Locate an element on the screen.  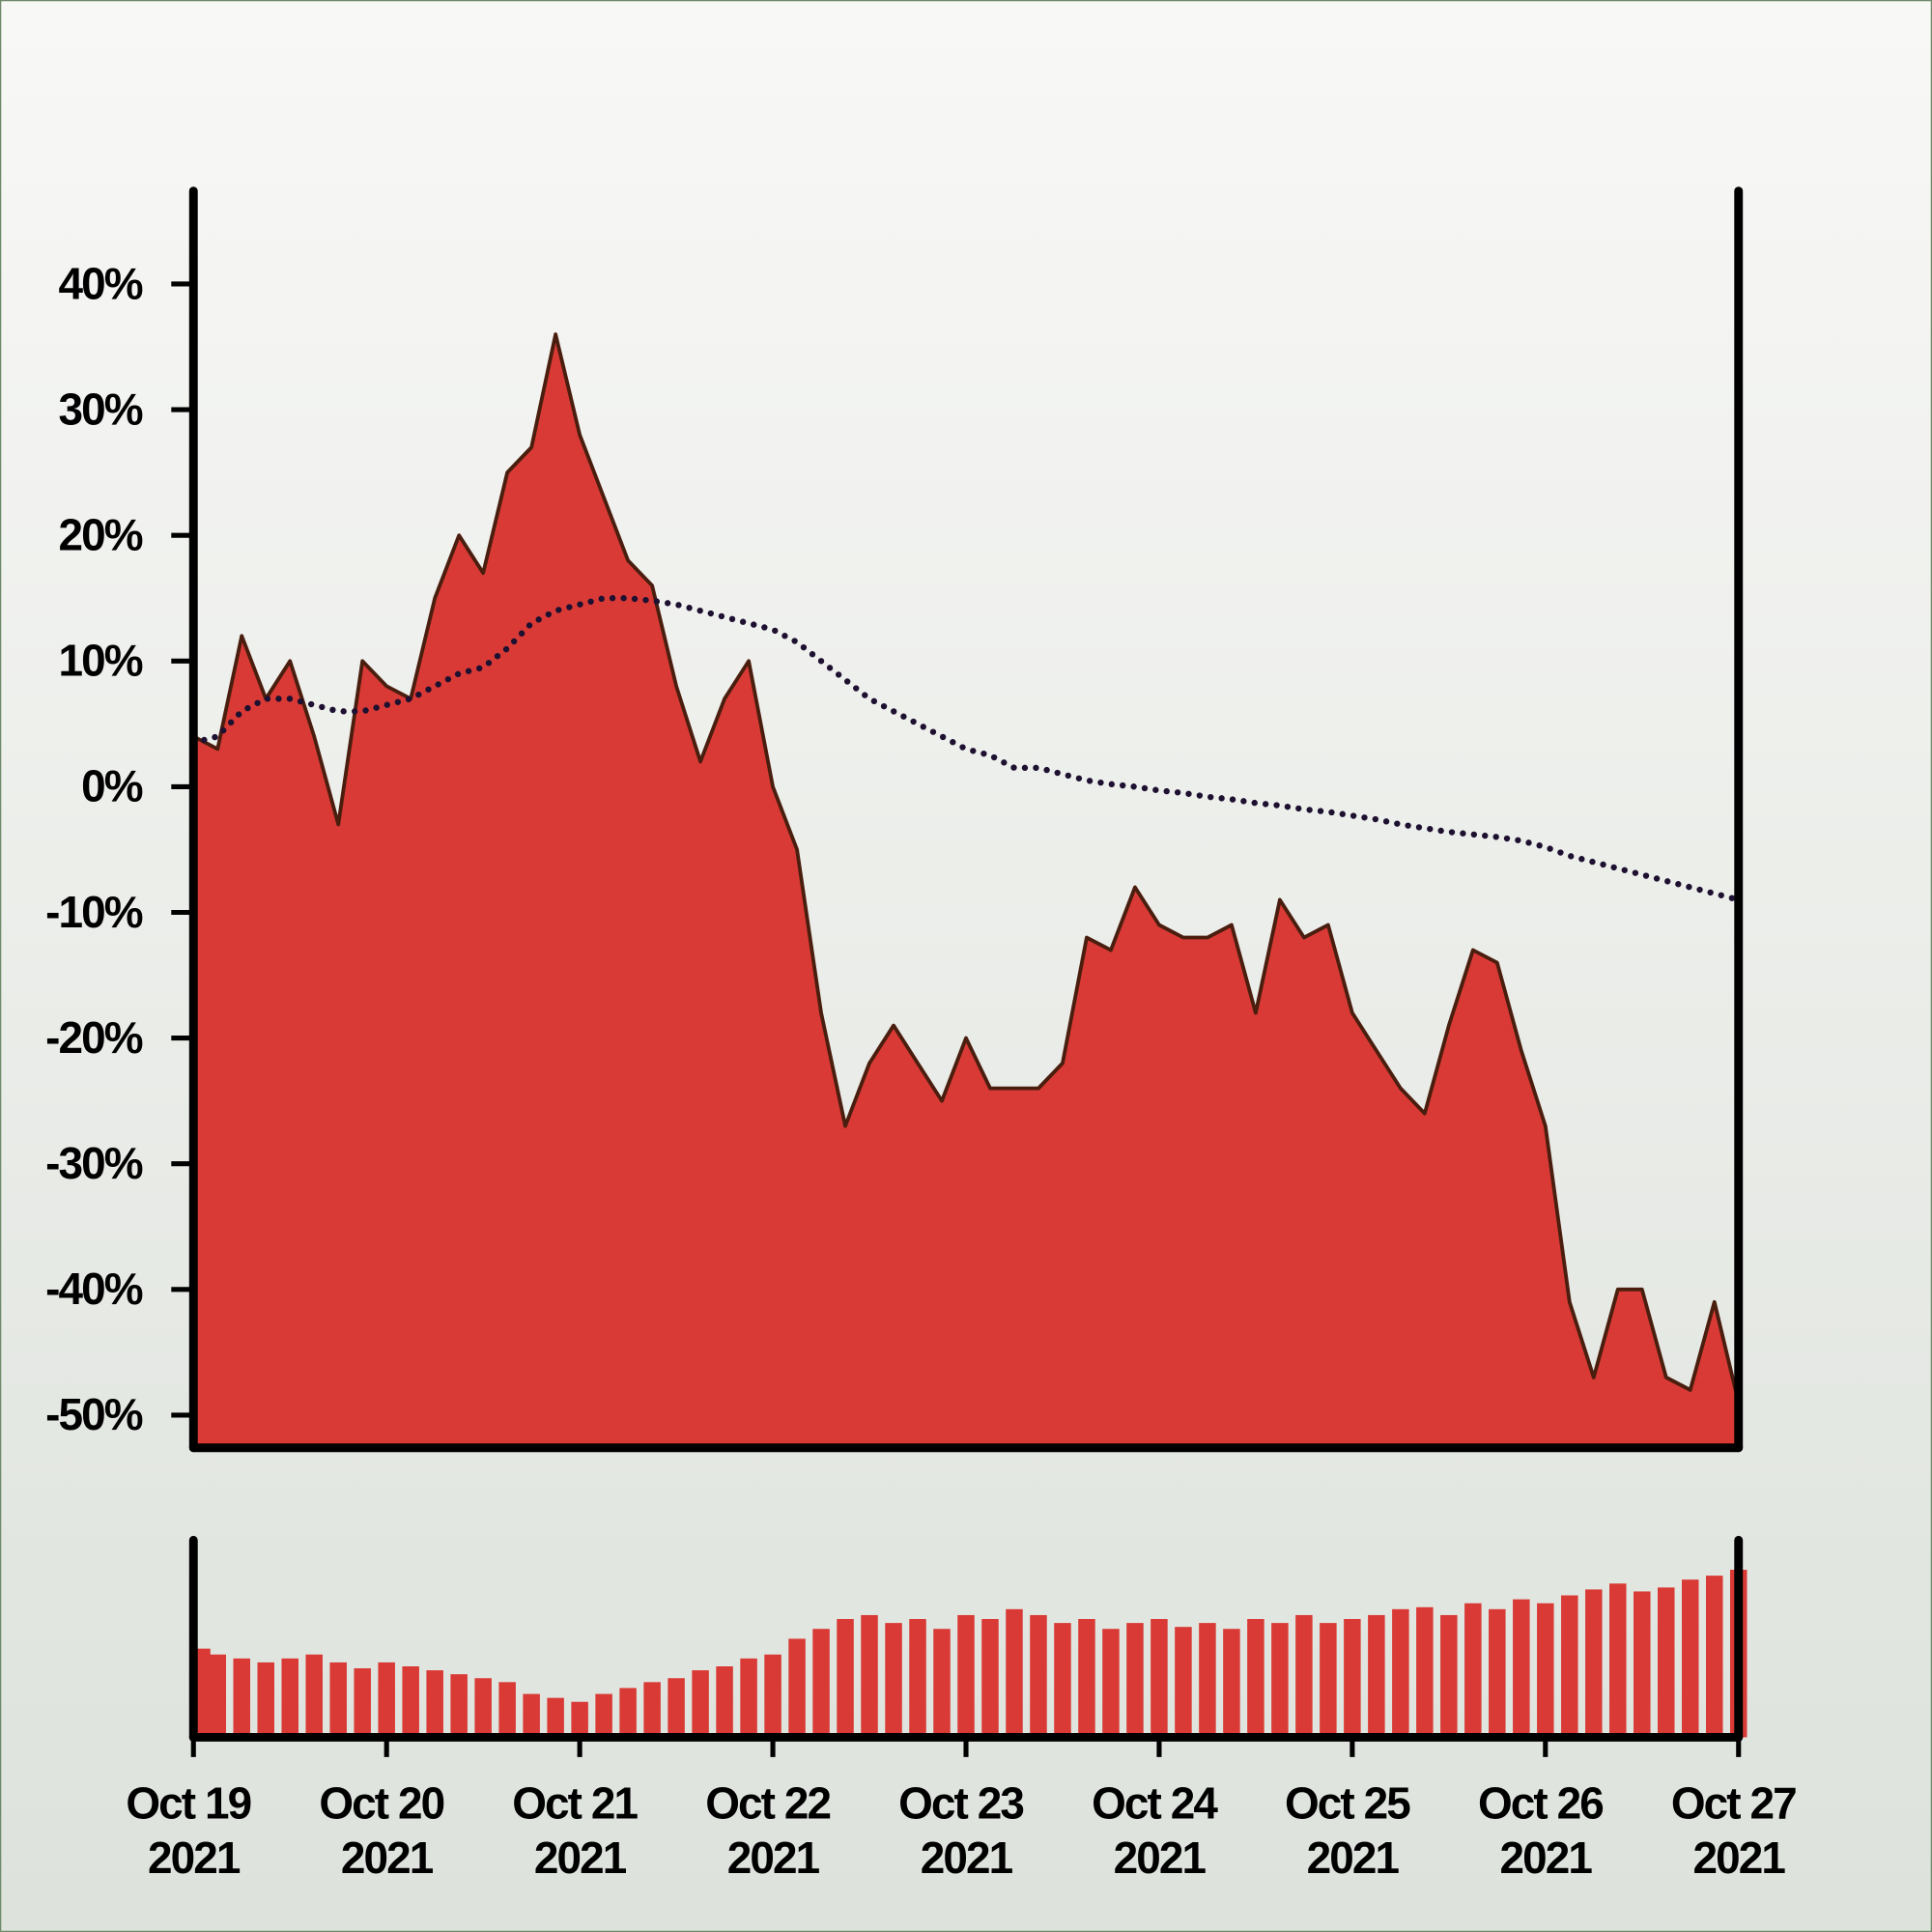
y-tick-label: 30% is located at coordinates (101, 409).